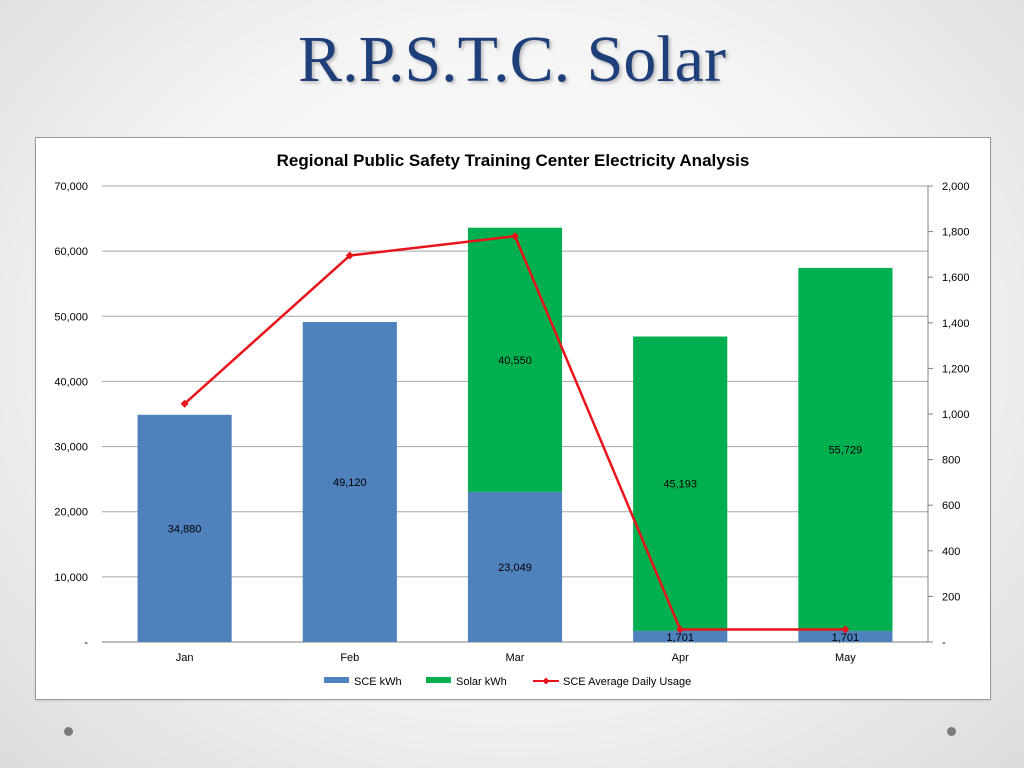 Image resolution: width=1024 pixels, height=768 pixels. I want to click on y-right-tick-label: 1,800, so click(956, 233).